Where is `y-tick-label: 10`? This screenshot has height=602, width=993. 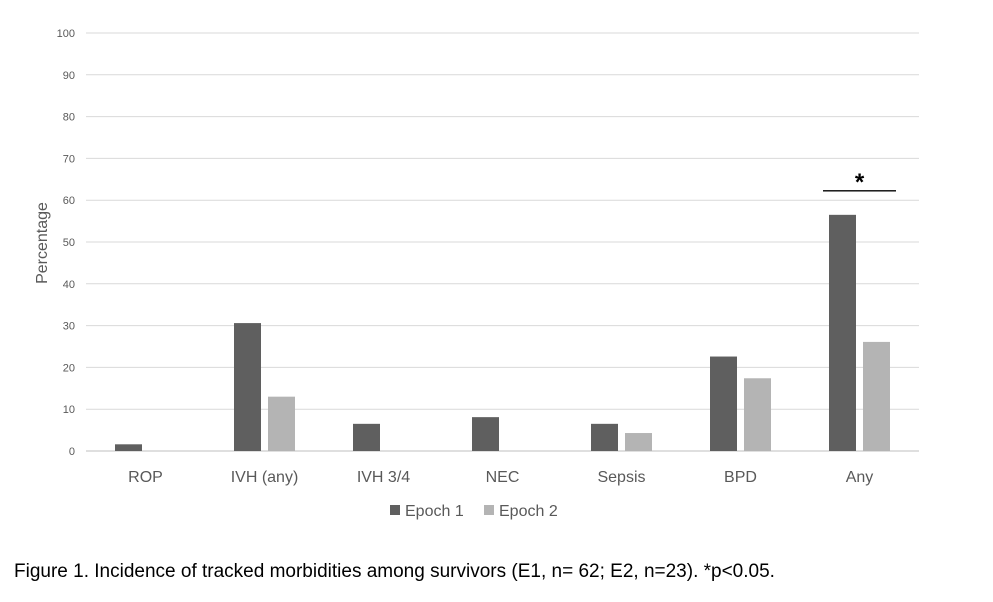
y-tick-label: 10 is located at coordinates (69, 410).